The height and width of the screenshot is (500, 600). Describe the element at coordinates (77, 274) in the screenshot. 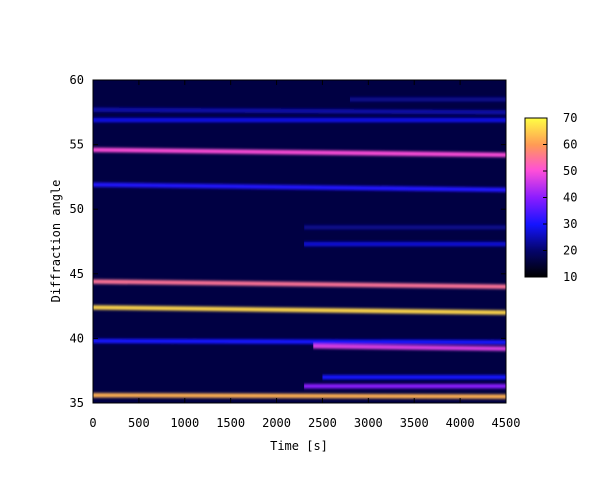

I see `y-tick-label: 45` at that location.